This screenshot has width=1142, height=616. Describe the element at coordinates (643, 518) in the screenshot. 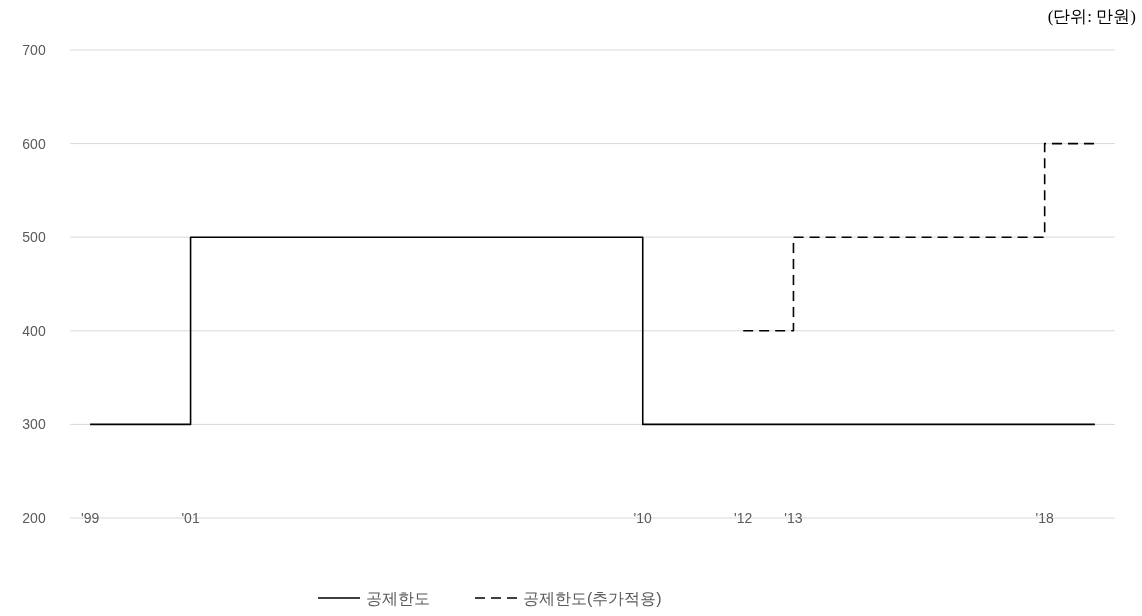

I see `x-tick-label: '10` at that location.